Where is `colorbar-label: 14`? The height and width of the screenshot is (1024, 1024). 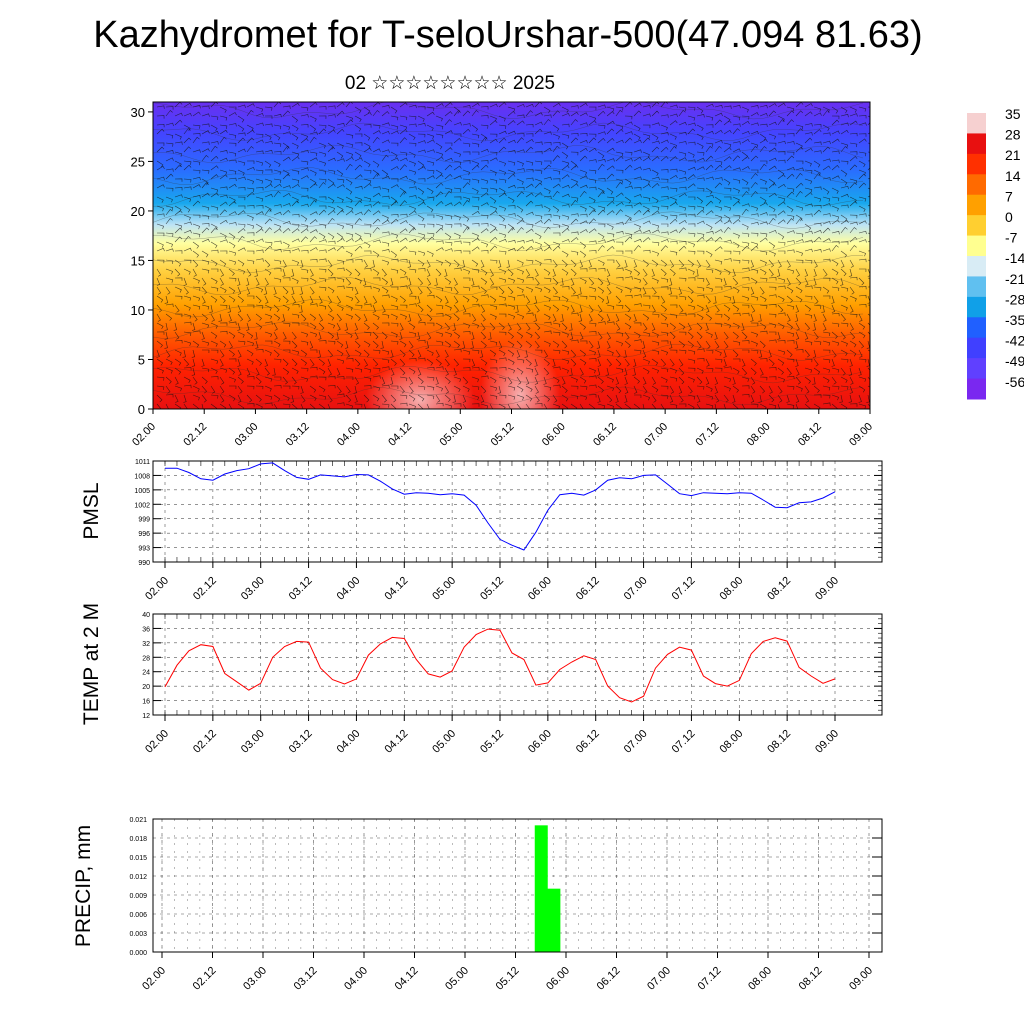 colorbar-label: 14 is located at coordinates (1013, 176).